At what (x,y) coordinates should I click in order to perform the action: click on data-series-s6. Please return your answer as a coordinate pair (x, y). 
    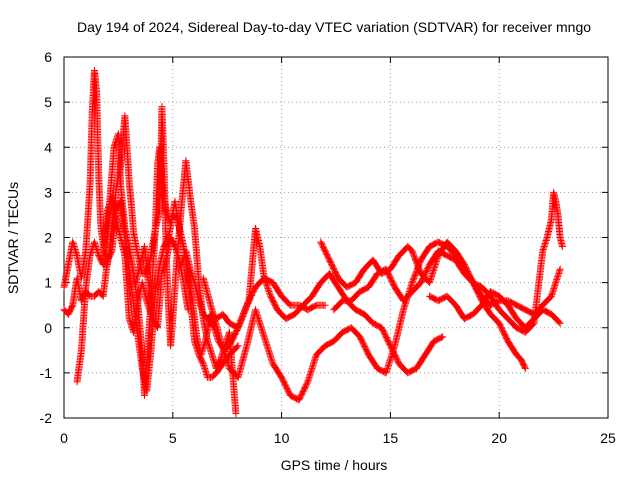
    Looking at the image, I should click on (423, 305).